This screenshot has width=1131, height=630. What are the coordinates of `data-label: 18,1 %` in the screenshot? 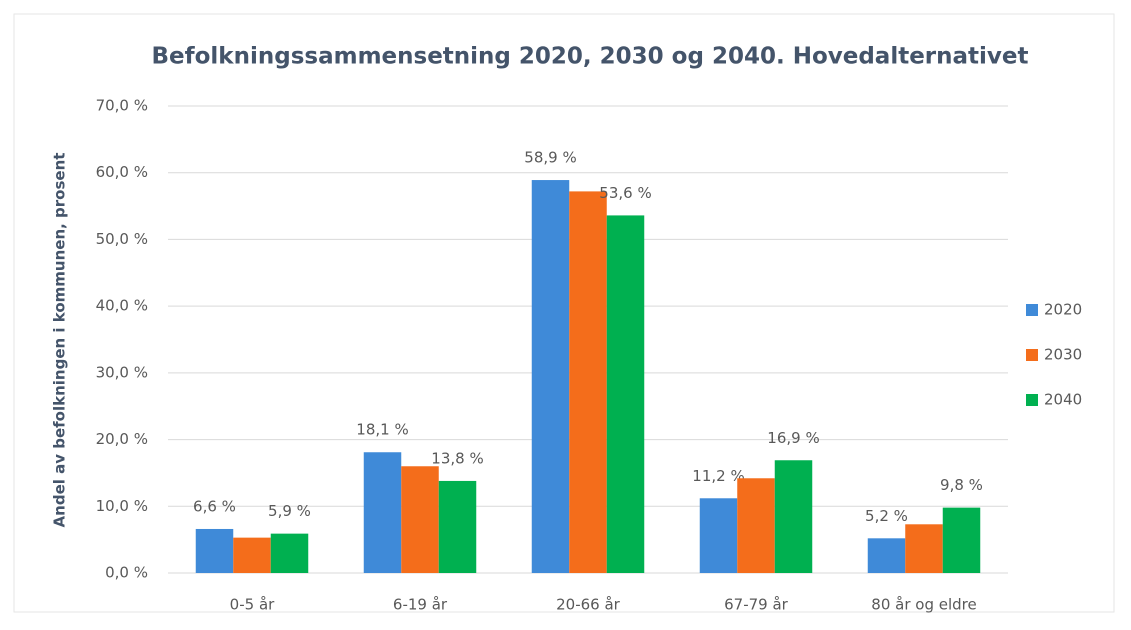 It's located at (382, 430).